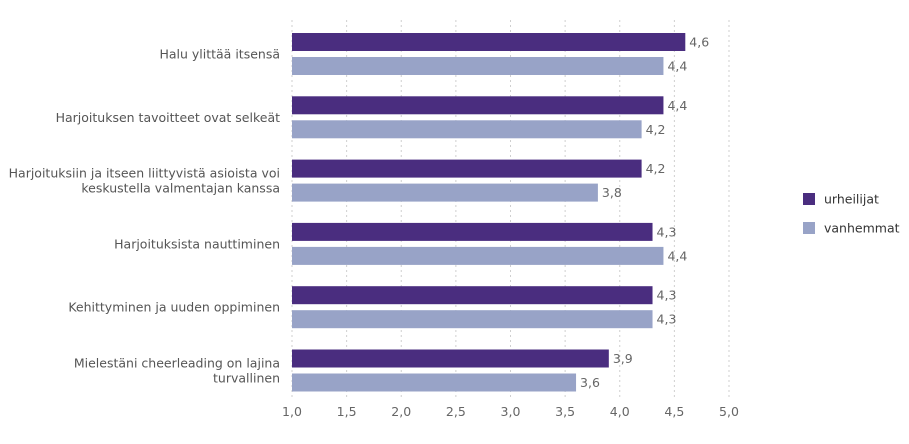 The height and width of the screenshot is (444, 909). I want to click on legend-label: urheilijat, so click(851, 199).